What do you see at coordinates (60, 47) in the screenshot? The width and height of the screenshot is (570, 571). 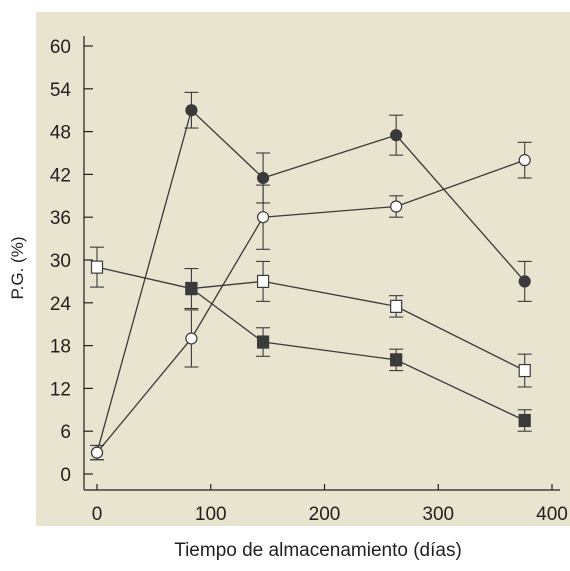 I see `y-tick-label: 60` at bounding box center [60, 47].